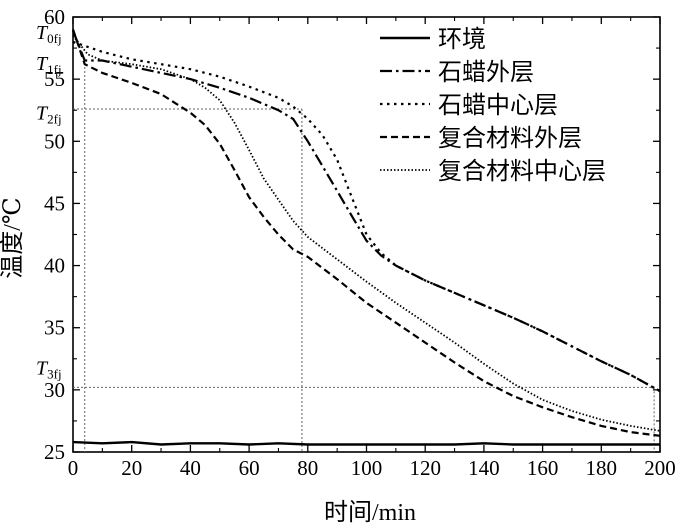 The image size is (687, 528). What do you see at coordinates (54, 17) in the screenshot?
I see `y-tick-label: 60` at bounding box center [54, 17].